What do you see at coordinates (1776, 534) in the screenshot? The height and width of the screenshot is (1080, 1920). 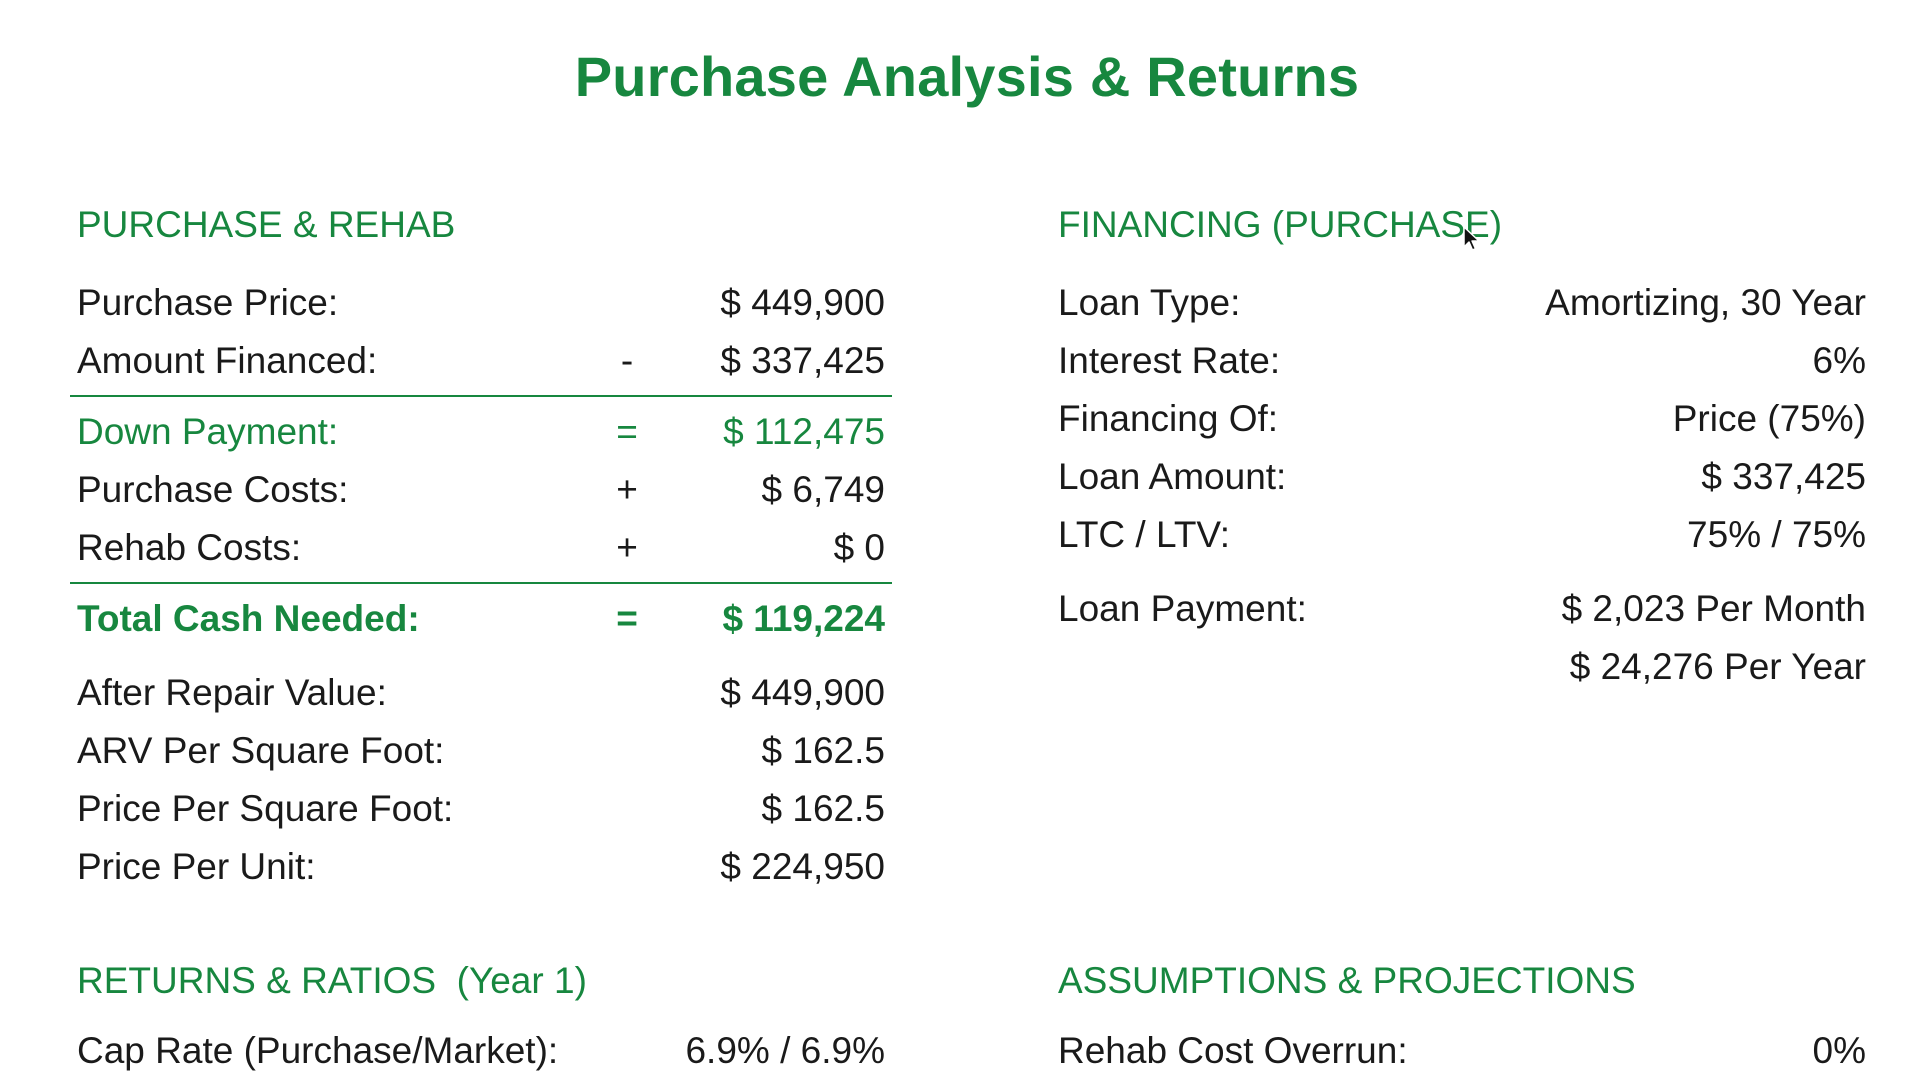 I see `row-value: 75% / 75%` at bounding box center [1776, 534].